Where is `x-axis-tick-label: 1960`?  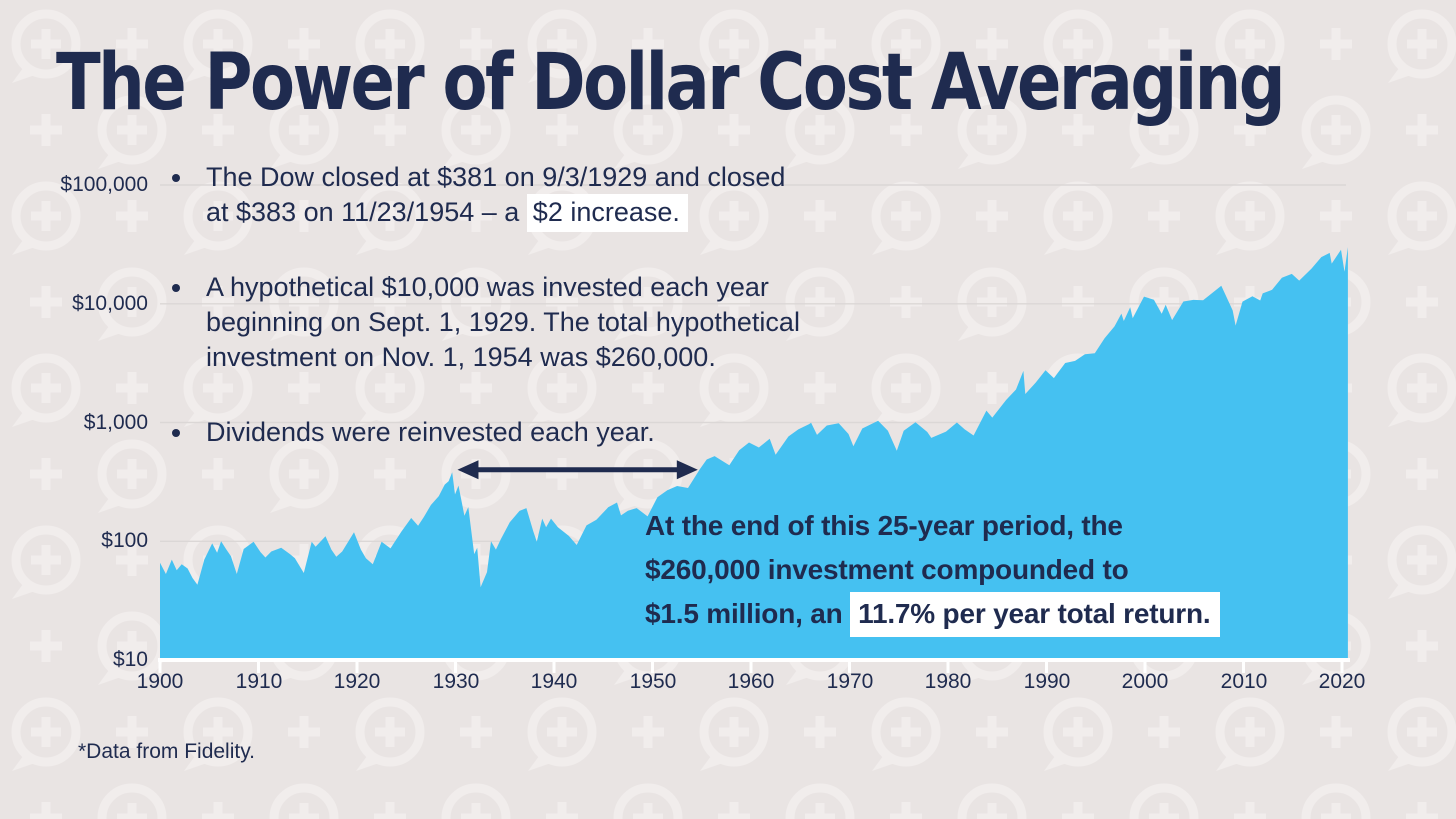 x-axis-tick-label: 1960 is located at coordinates (751, 681).